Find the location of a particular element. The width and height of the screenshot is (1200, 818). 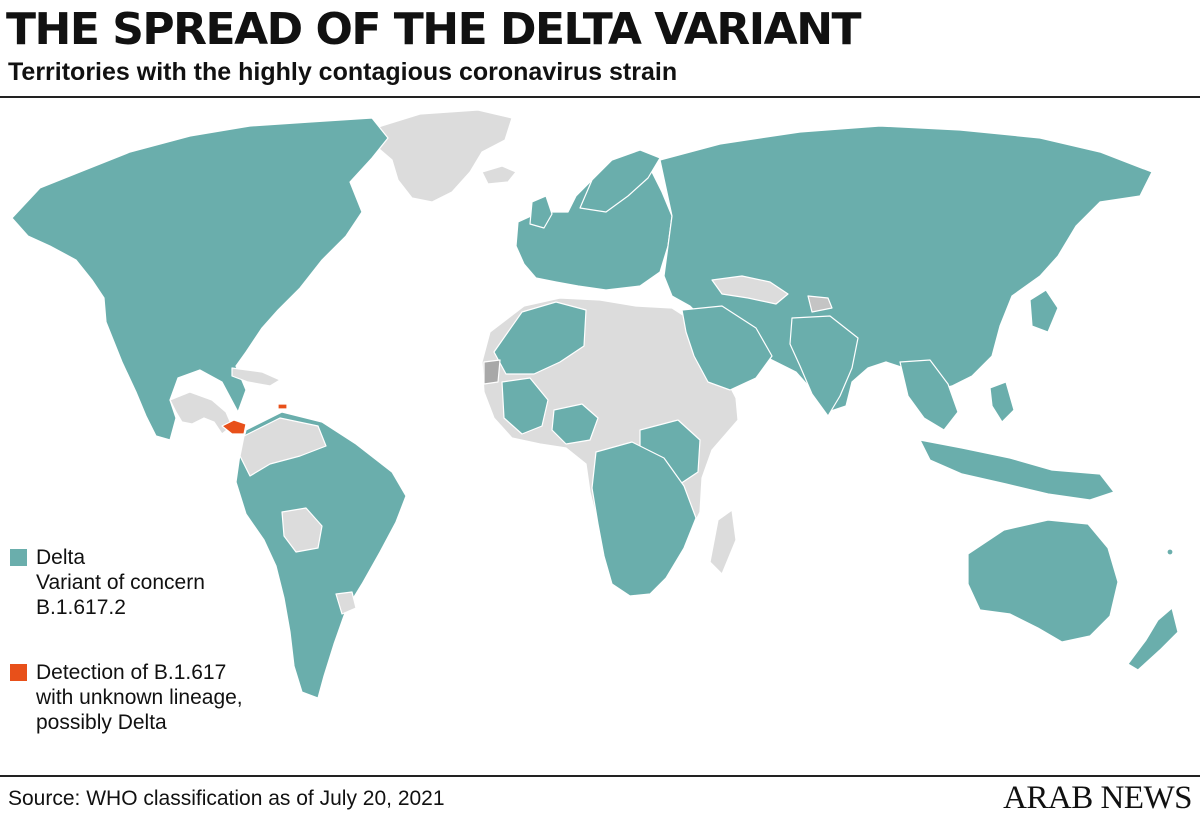

region-maghreb is located at coordinates (540, 338).